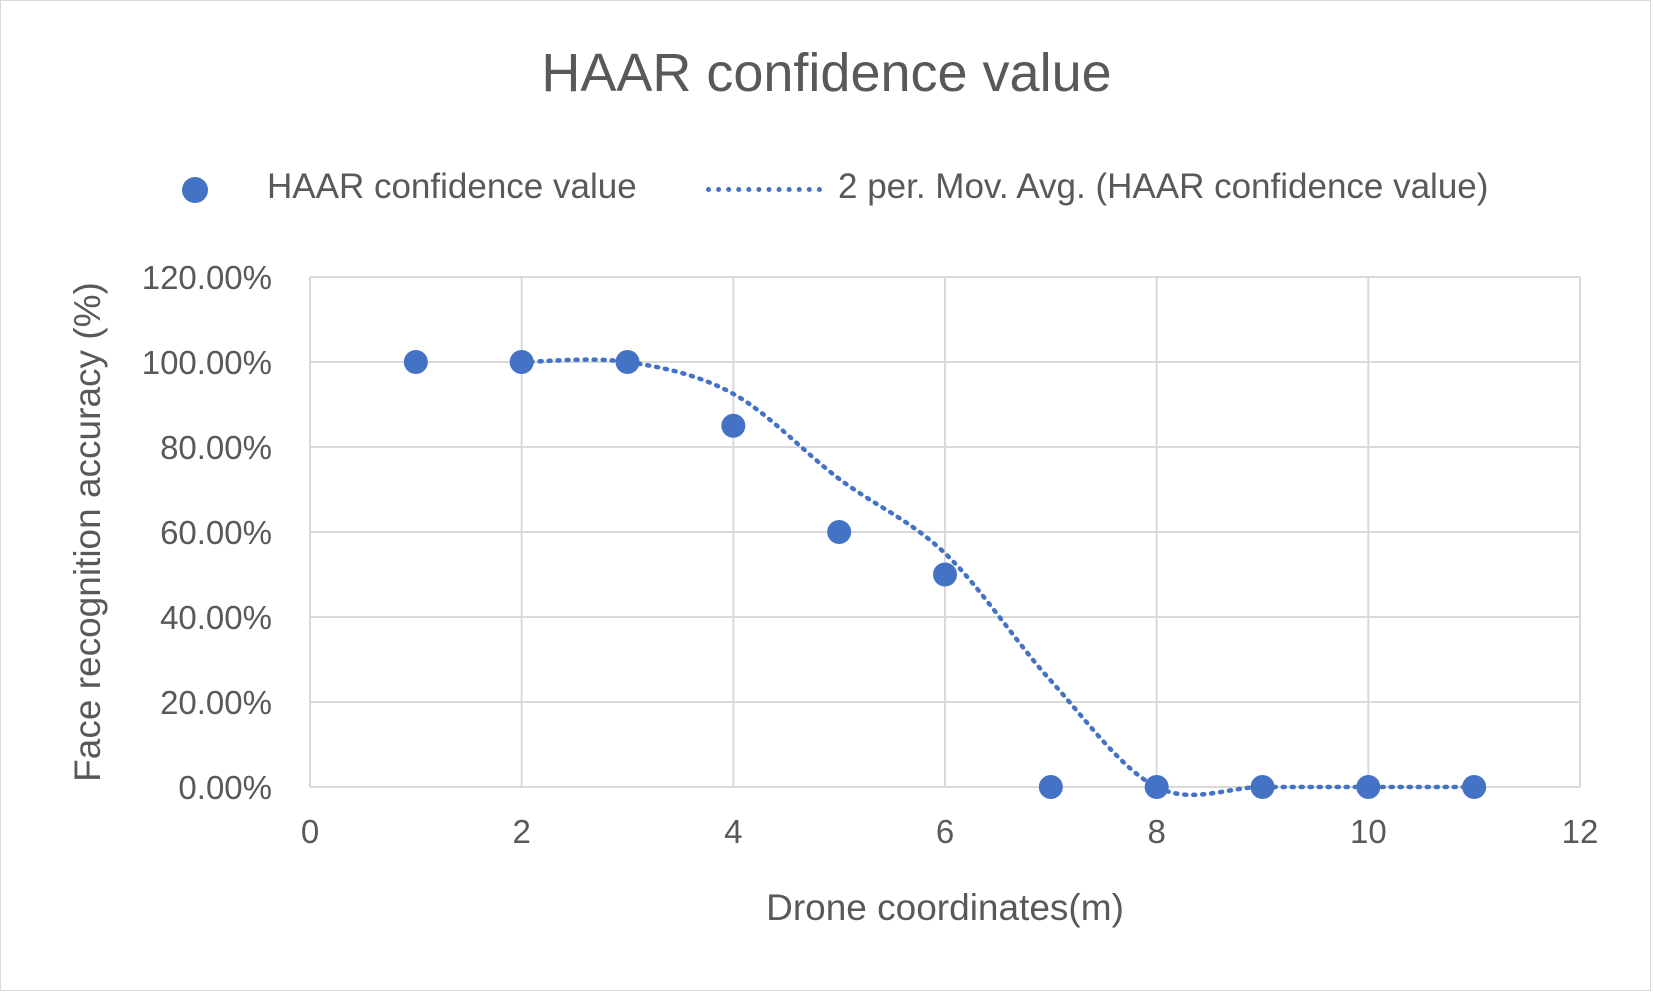  Describe the element at coordinates (452, 186) in the screenshot. I see `legend-label-scatter: HAAR confidence value` at that location.